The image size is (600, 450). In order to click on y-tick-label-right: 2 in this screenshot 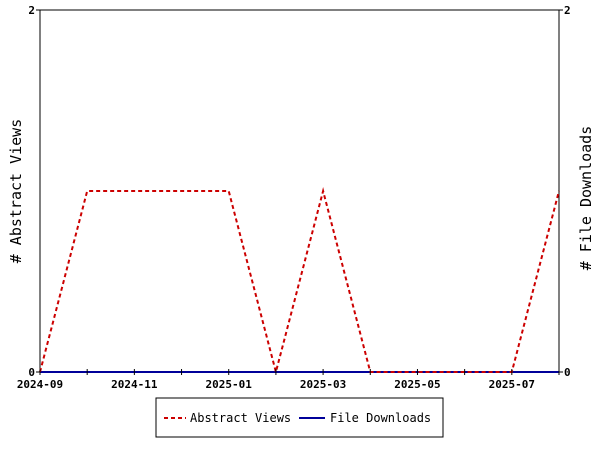, I will do `click(567, 10)`.